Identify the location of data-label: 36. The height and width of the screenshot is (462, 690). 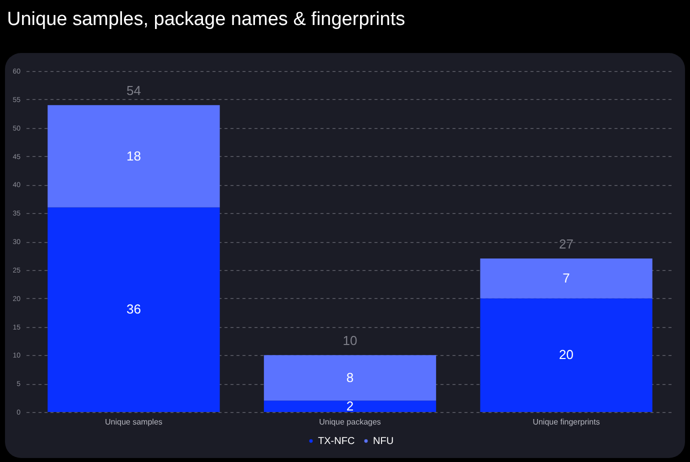
(133, 309).